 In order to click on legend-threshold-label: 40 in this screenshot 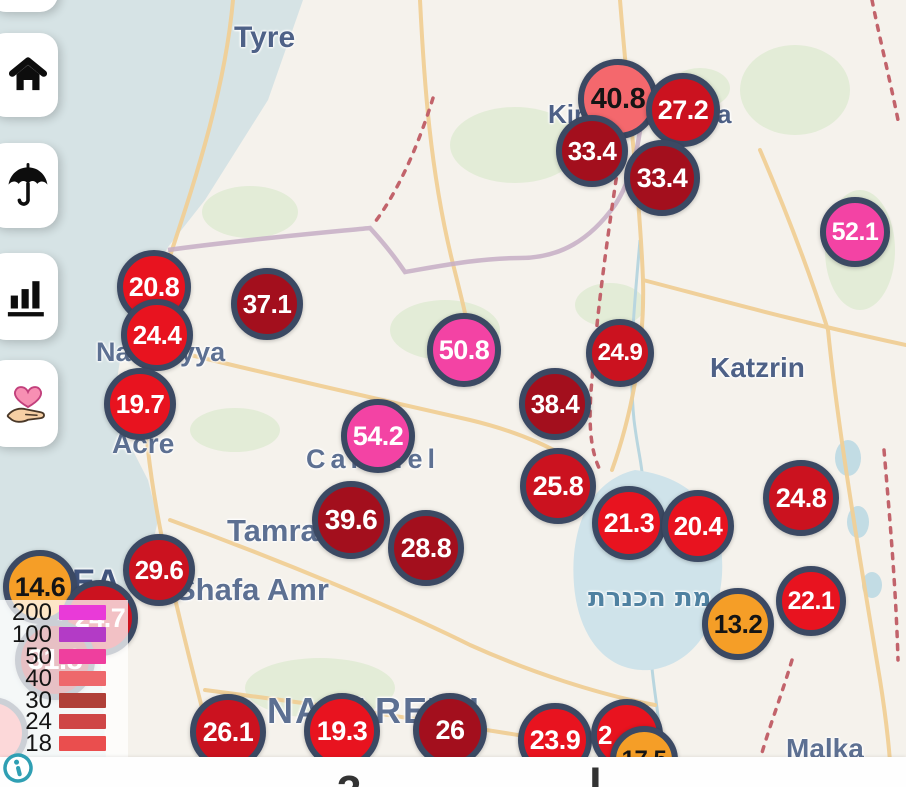, I will do `click(38, 678)`.